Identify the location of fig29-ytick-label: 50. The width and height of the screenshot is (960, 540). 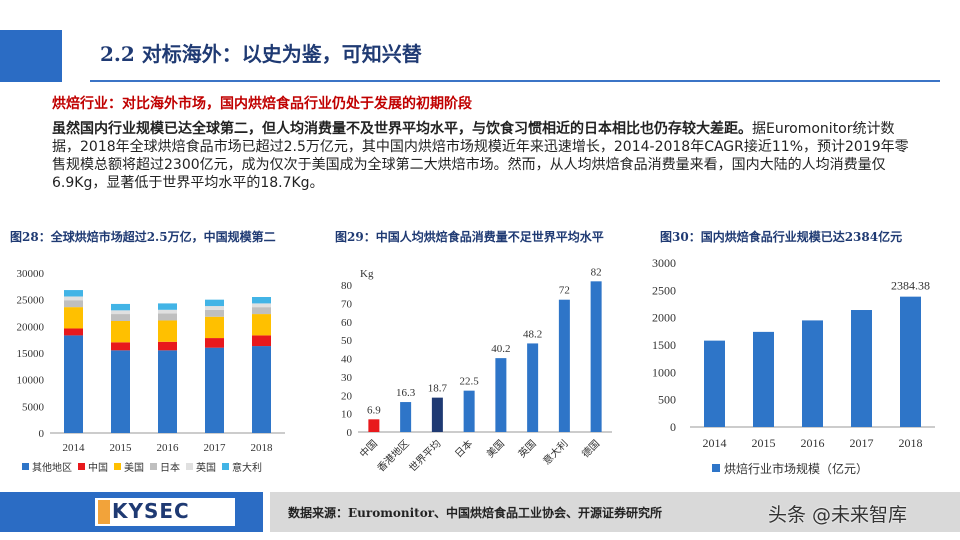
(347, 341).